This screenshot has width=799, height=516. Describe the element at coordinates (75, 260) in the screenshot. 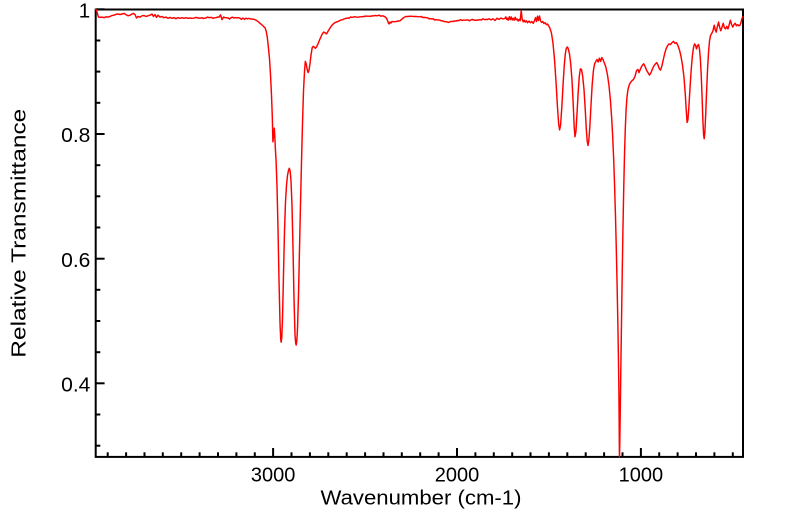

I see `svg-text: 0.6` at that location.